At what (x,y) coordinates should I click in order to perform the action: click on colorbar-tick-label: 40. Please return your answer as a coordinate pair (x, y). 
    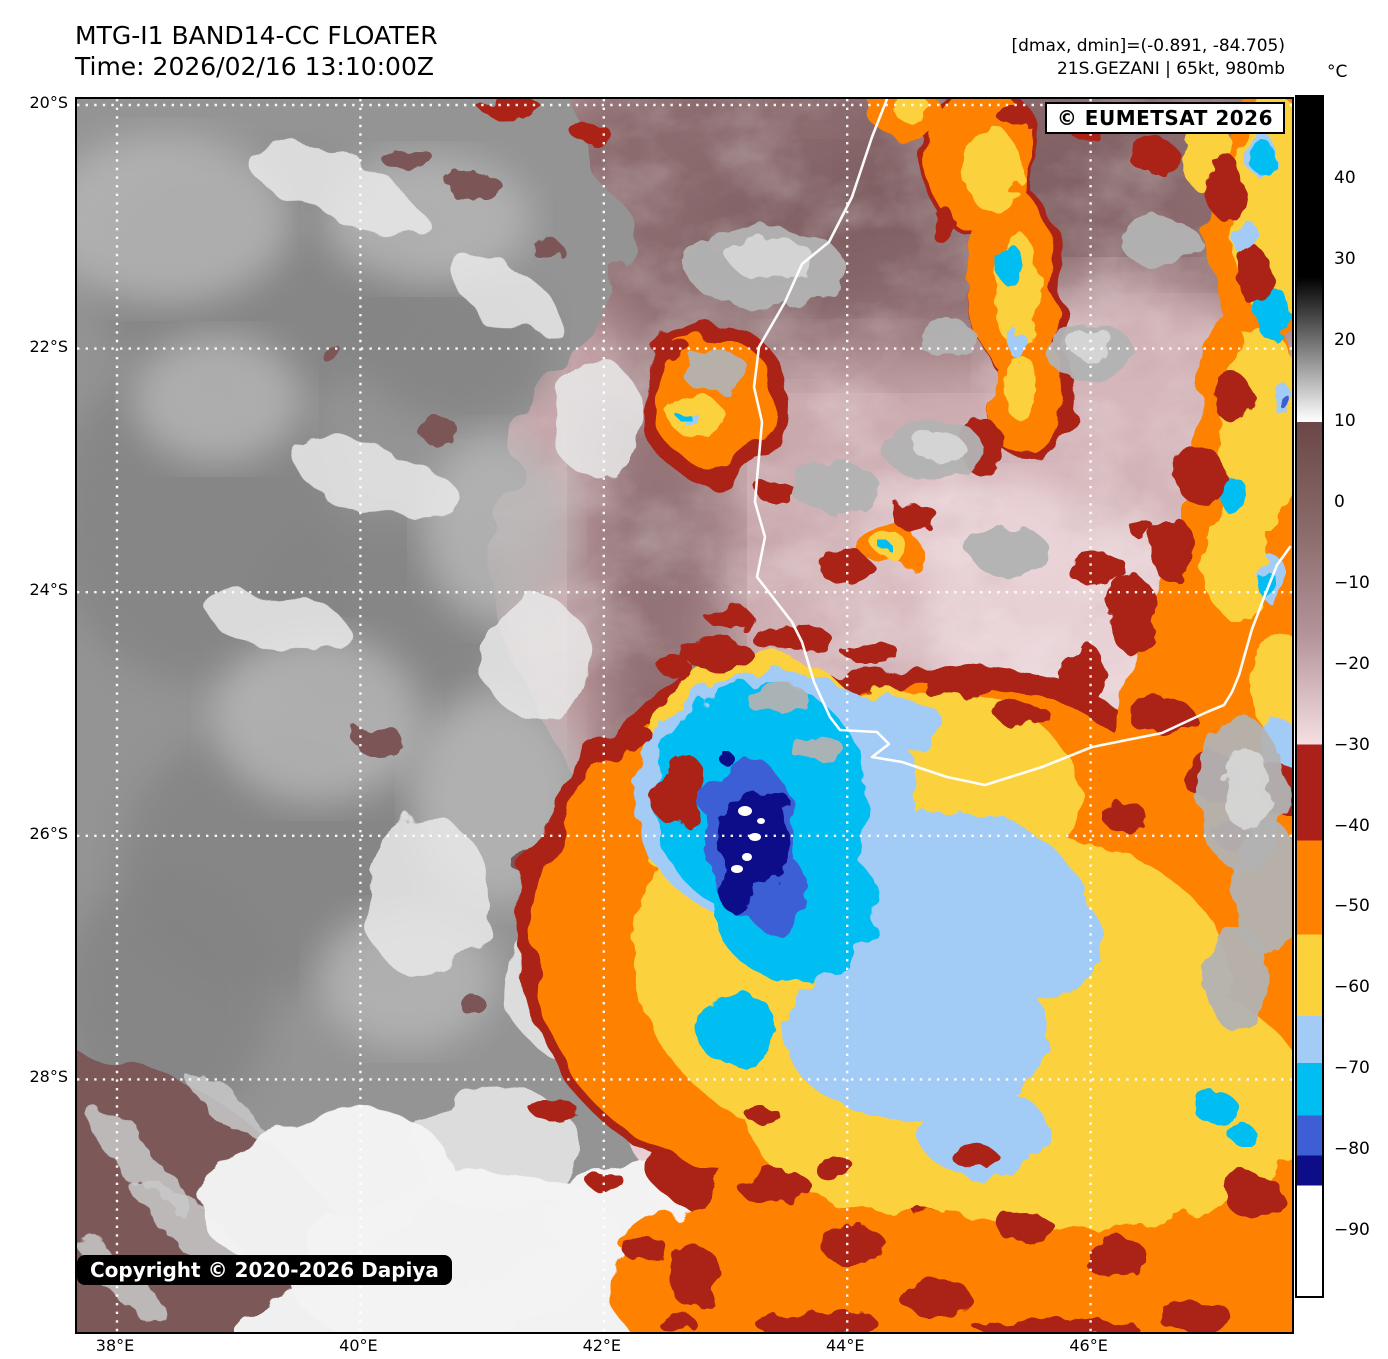
    Looking at the image, I should click on (1345, 178).